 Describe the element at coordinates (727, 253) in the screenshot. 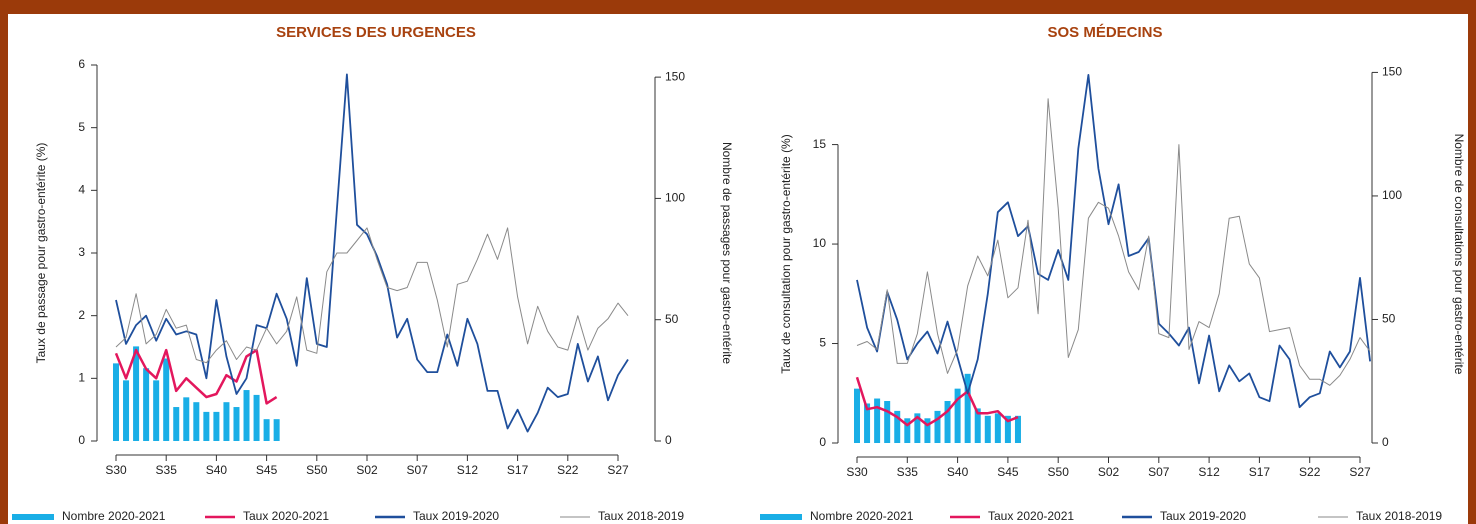

I see `y2-axis-label: Nombre de passages pour gastro-entérite` at that location.